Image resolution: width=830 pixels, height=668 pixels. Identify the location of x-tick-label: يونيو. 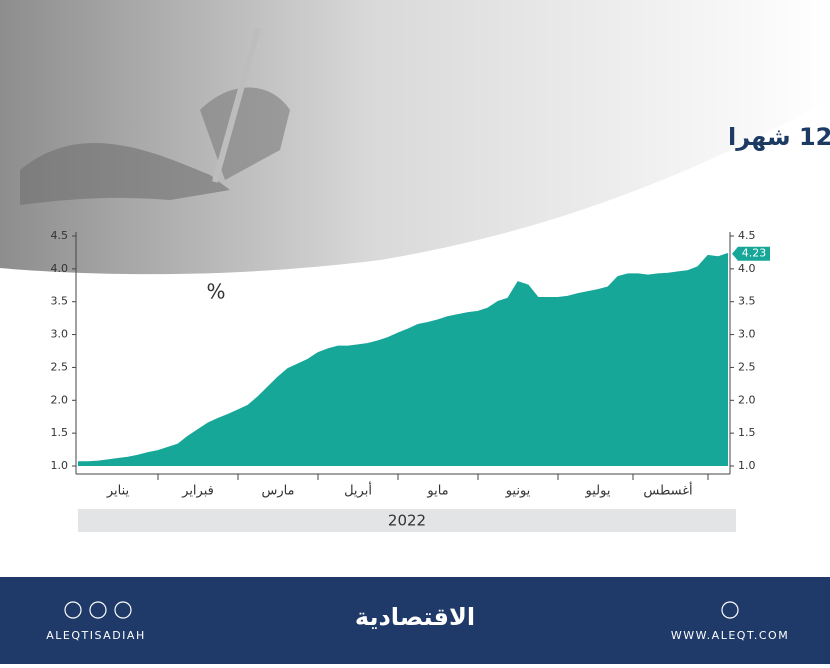
(518, 491).